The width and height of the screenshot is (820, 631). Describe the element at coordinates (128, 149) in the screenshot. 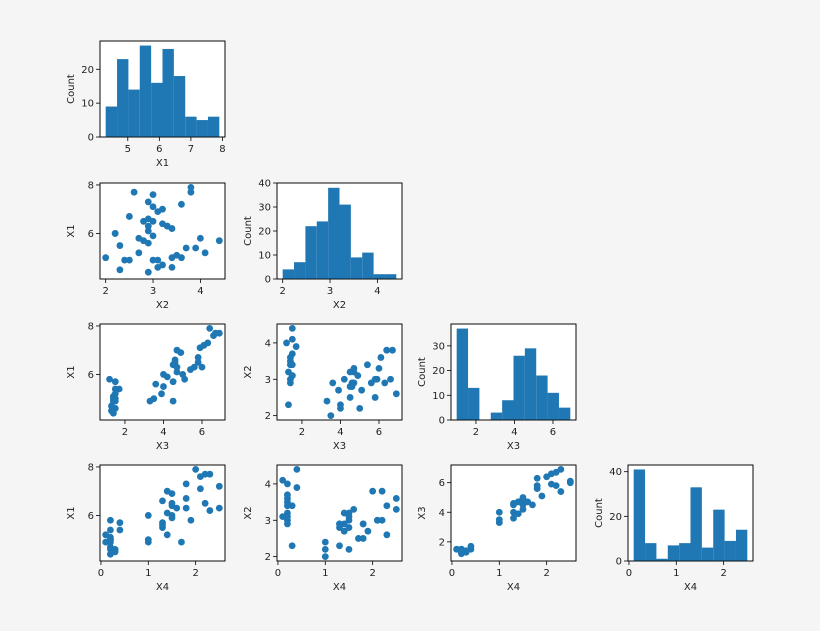

I see `x-tick-label: 5` at that location.